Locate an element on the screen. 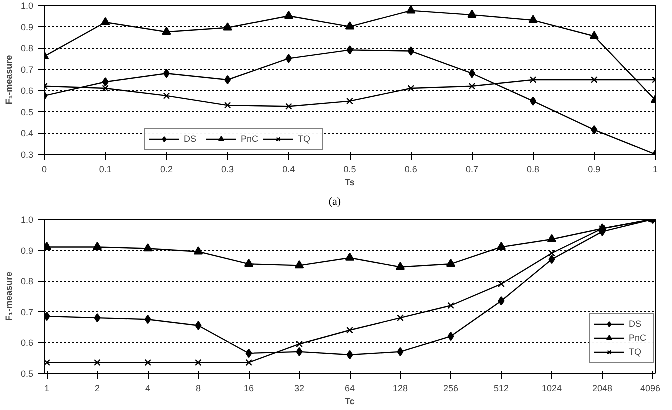 This screenshot has width=672, height=410. x-tick-label: 512 is located at coordinates (502, 389).